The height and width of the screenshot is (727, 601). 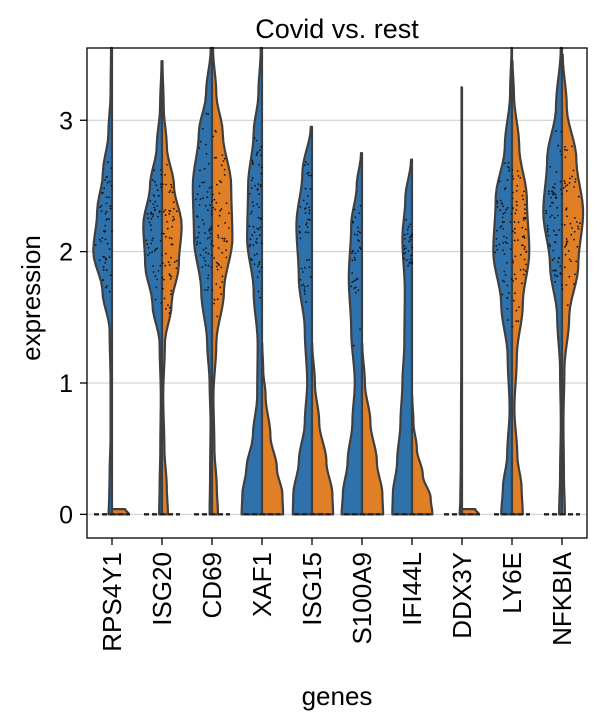 What do you see at coordinates (572, 284) in the screenshot?
I see `violin-half-rest` at bounding box center [572, 284].